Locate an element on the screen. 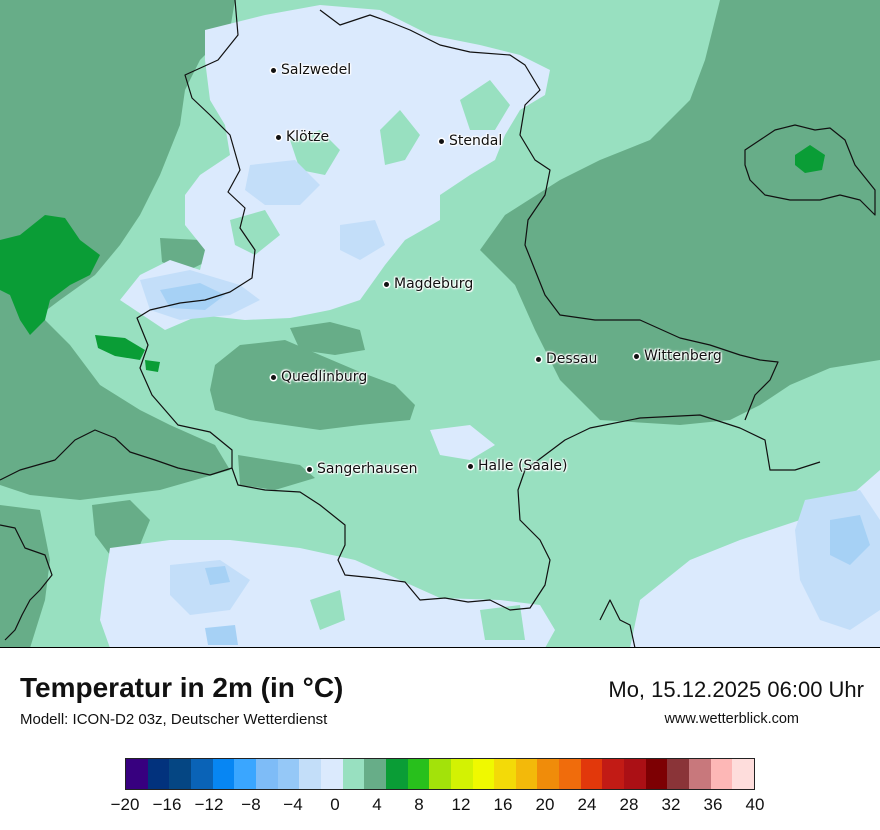 This screenshot has height=830, width=880. city-magdeburg: Magdeburg is located at coordinates (428, 284).